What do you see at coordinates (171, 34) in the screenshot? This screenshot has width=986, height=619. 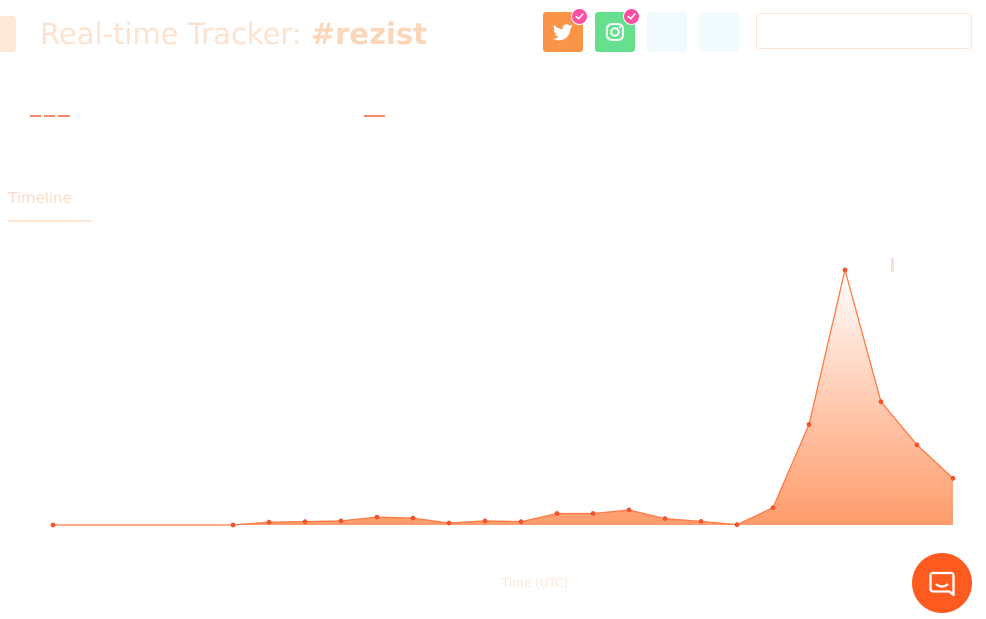 I see `page-title-prefix: Real-time Tracker:` at bounding box center [171, 34].